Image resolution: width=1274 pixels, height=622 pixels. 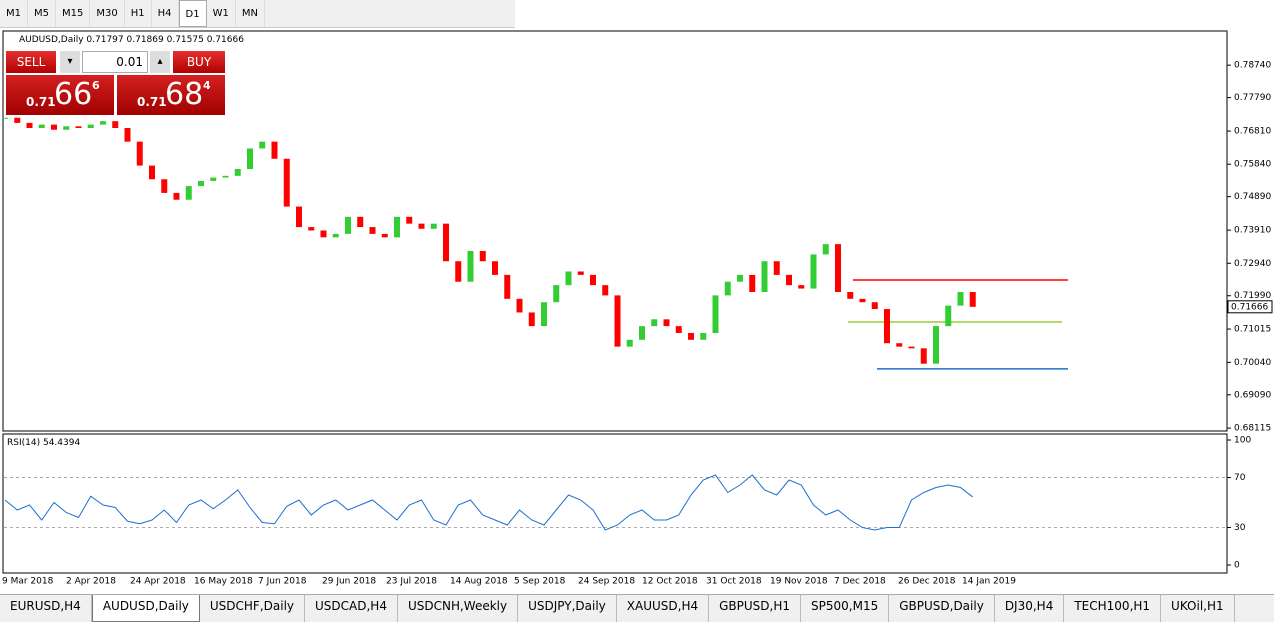 I want to click on y-tick-label: 0.70040, so click(x=1252, y=363).